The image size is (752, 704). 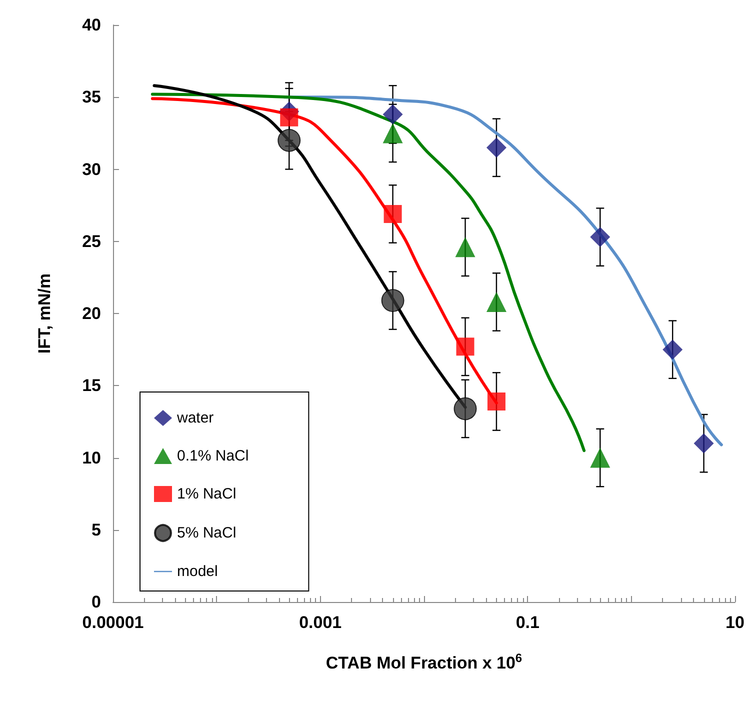 I want to click on legend-label: model, so click(x=197, y=571).